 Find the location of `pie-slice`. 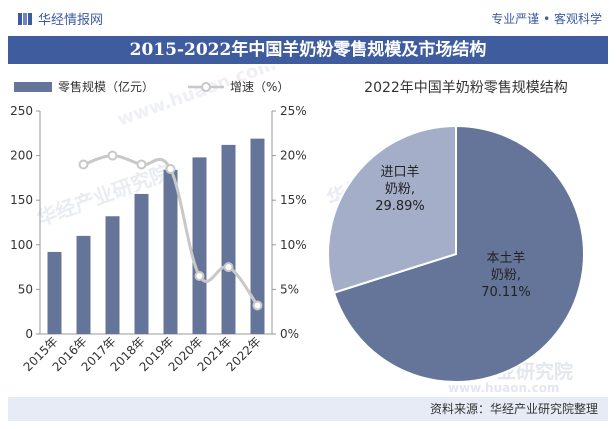

pie-slice is located at coordinates (392, 209).